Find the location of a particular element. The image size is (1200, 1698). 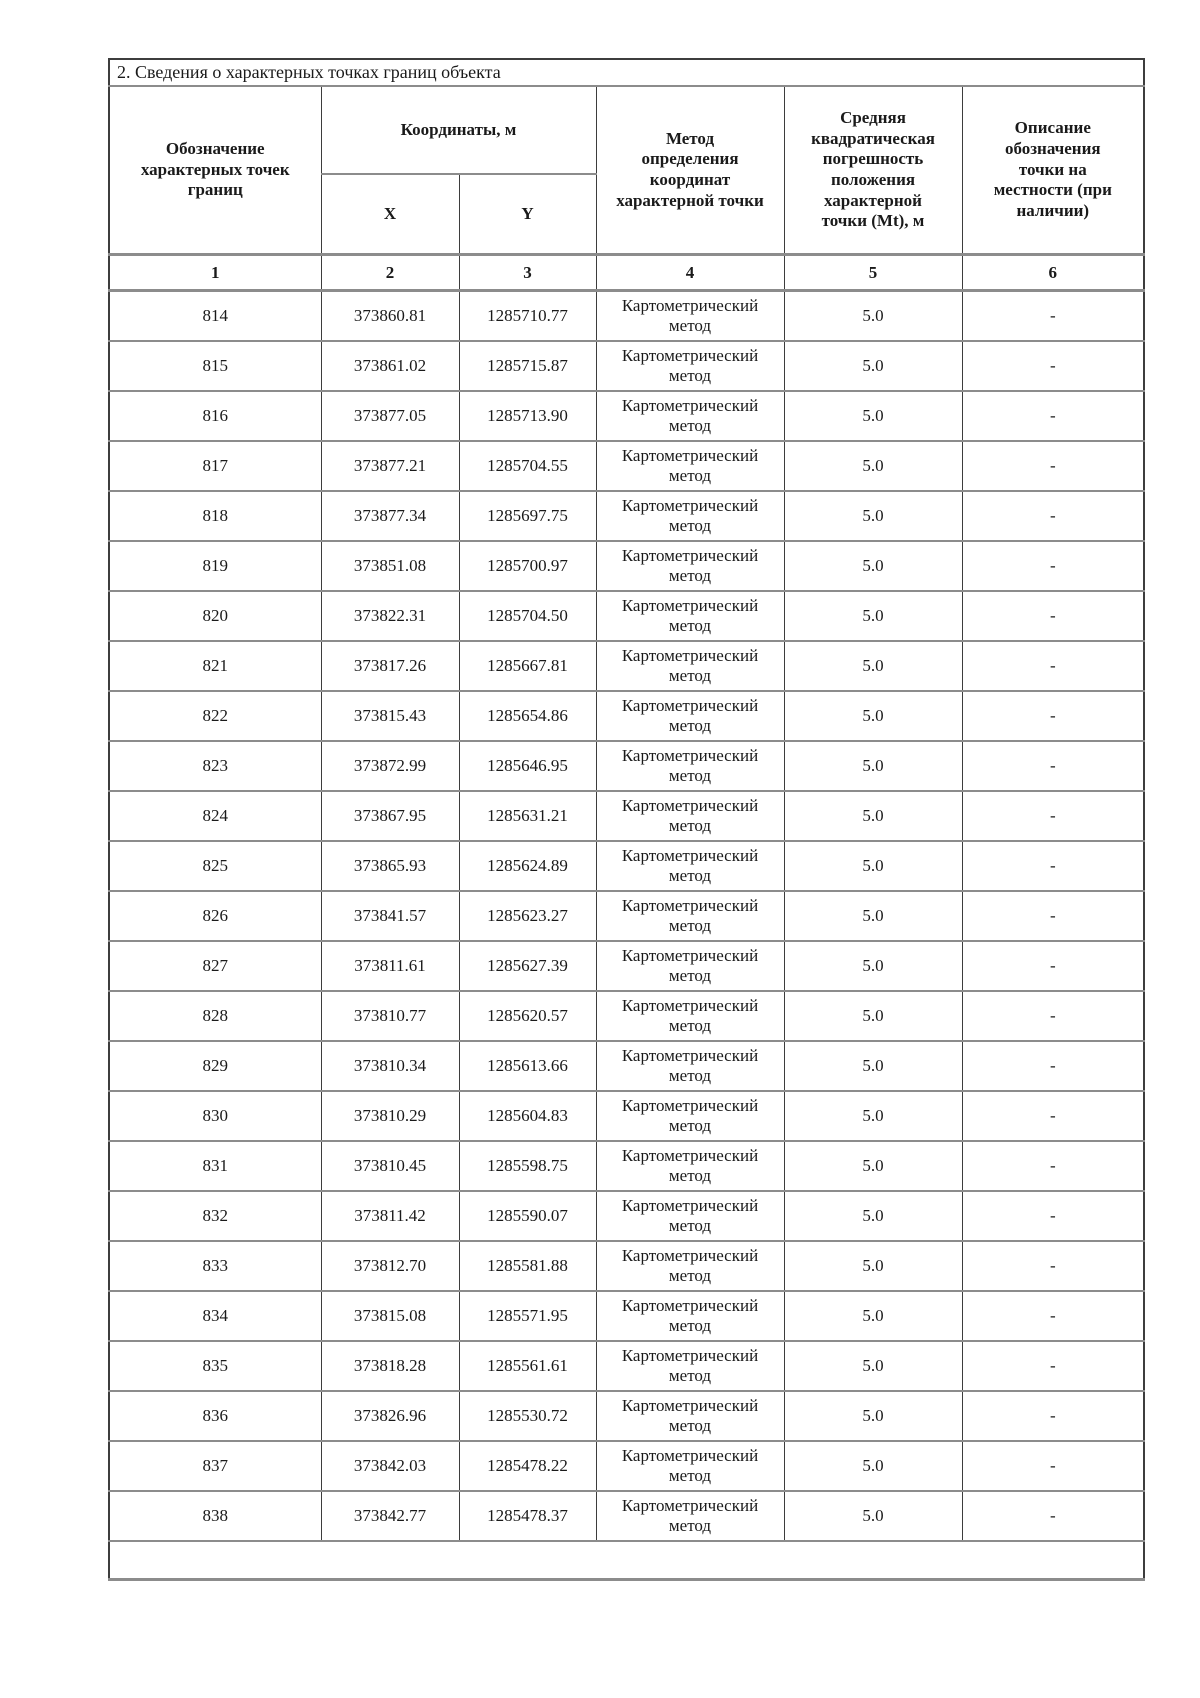

cell-x-coordinate: 373841.57 is located at coordinates (390, 916).